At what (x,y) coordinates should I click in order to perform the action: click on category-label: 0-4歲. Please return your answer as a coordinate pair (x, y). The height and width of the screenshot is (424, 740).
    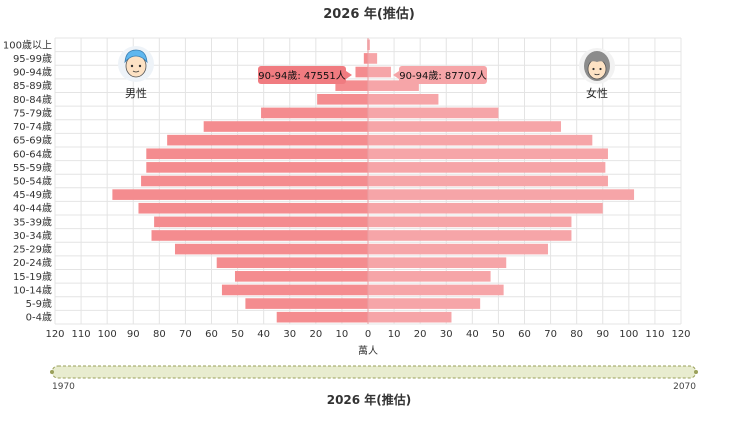
    Looking at the image, I should click on (39, 317).